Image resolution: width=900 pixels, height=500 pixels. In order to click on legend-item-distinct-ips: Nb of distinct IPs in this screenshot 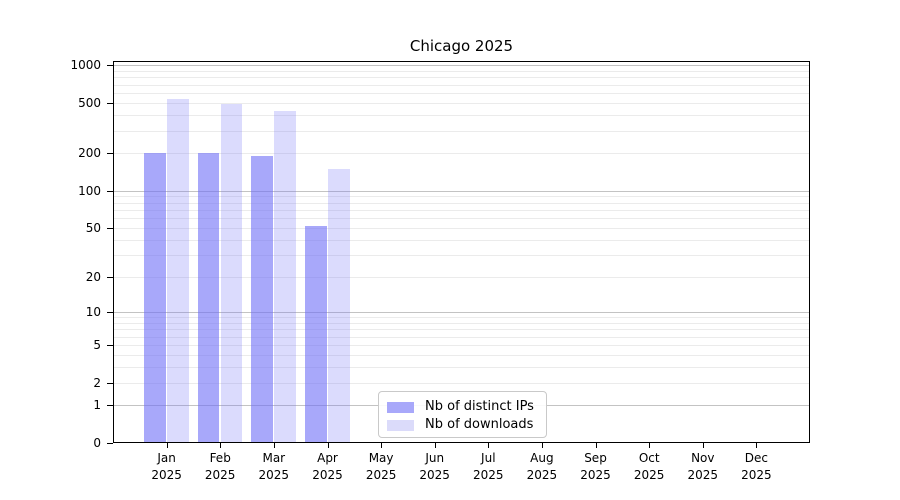, I will do `click(462, 407)`.